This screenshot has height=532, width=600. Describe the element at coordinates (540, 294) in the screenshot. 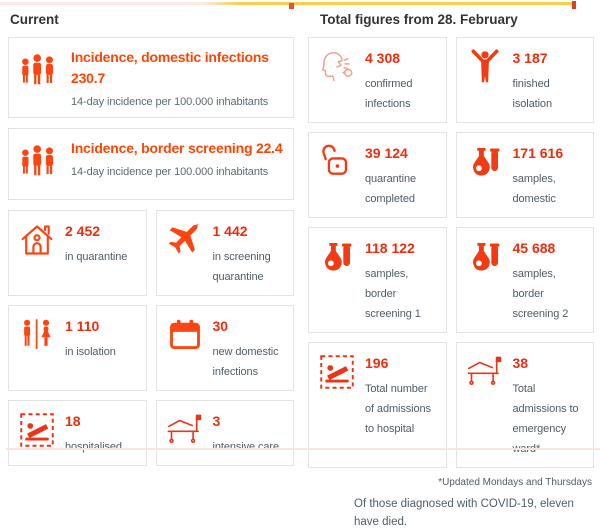

I see `stat-label: samples, border screening 2` at that location.